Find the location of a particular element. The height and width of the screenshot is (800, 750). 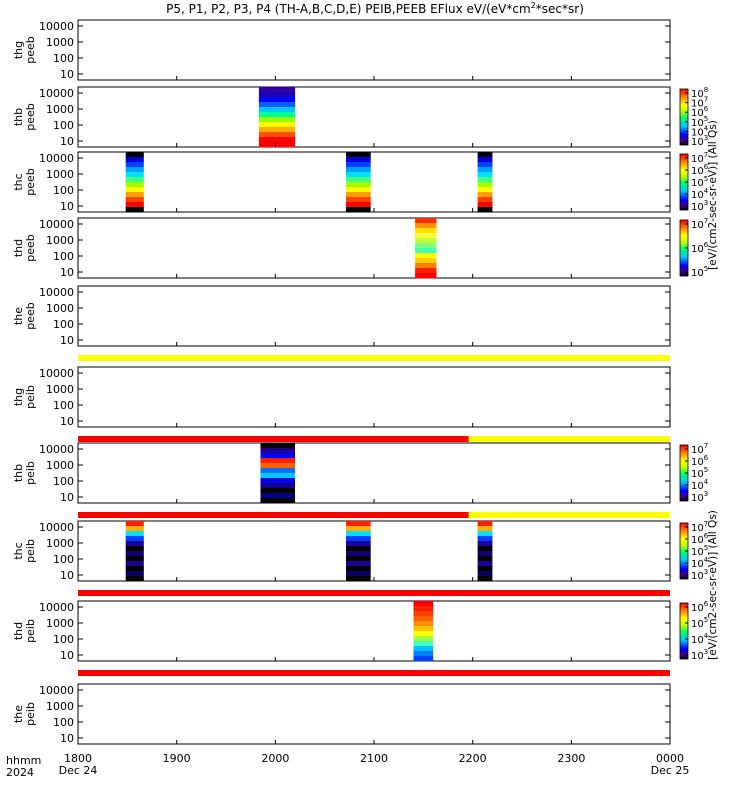

x-axis-label-year: 2024 is located at coordinates (20, 772).